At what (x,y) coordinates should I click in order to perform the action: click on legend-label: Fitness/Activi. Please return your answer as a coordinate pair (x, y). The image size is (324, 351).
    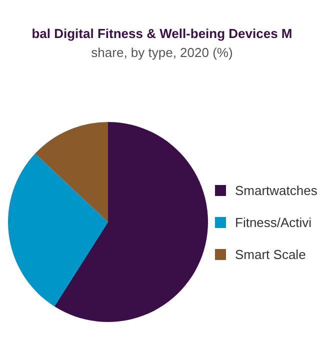
    Looking at the image, I should click on (273, 222).